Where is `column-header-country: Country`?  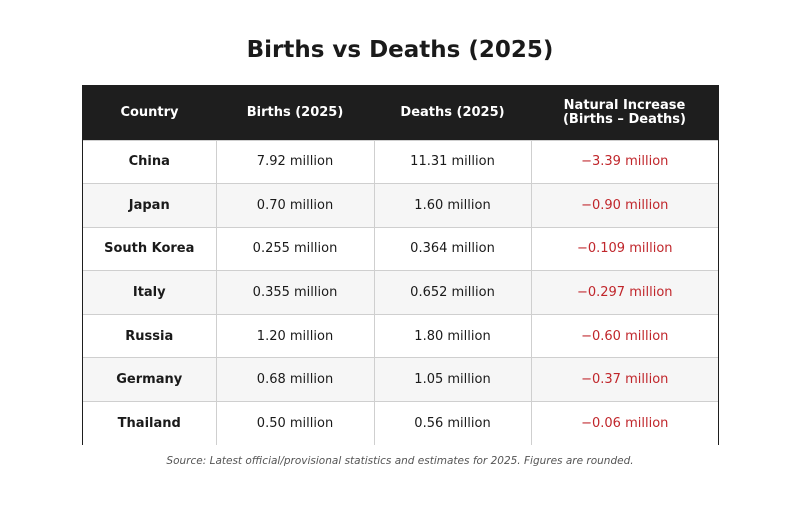 column-header-country: Country is located at coordinates (149, 112).